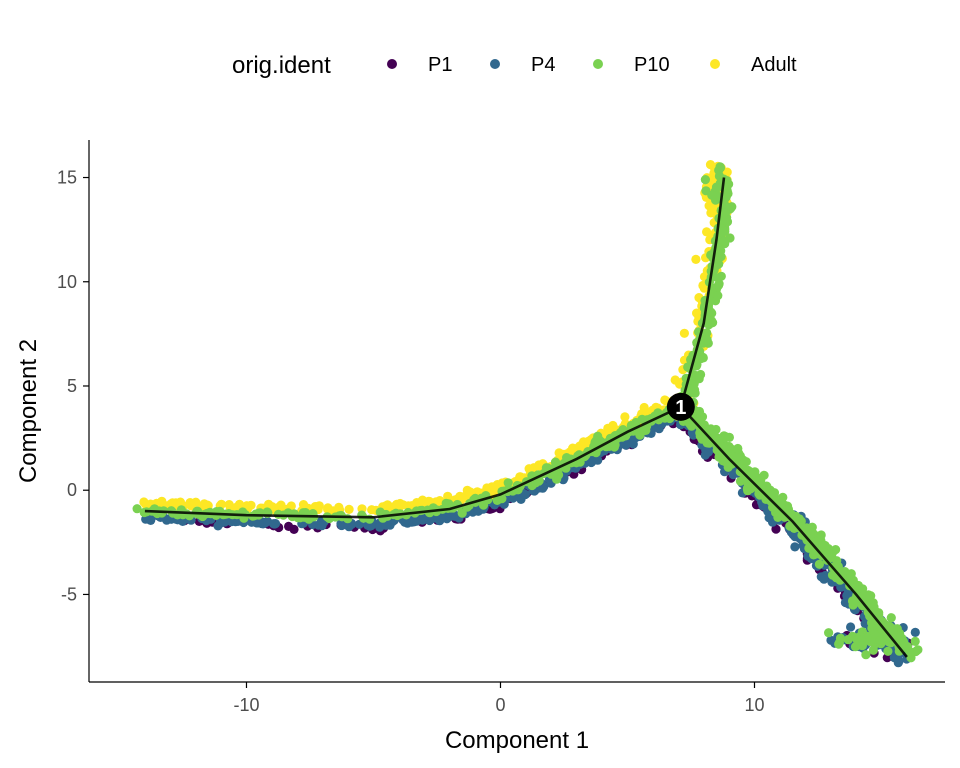 The height and width of the screenshot is (768, 960). I want to click on y-tick-label: 5, so click(72, 386).